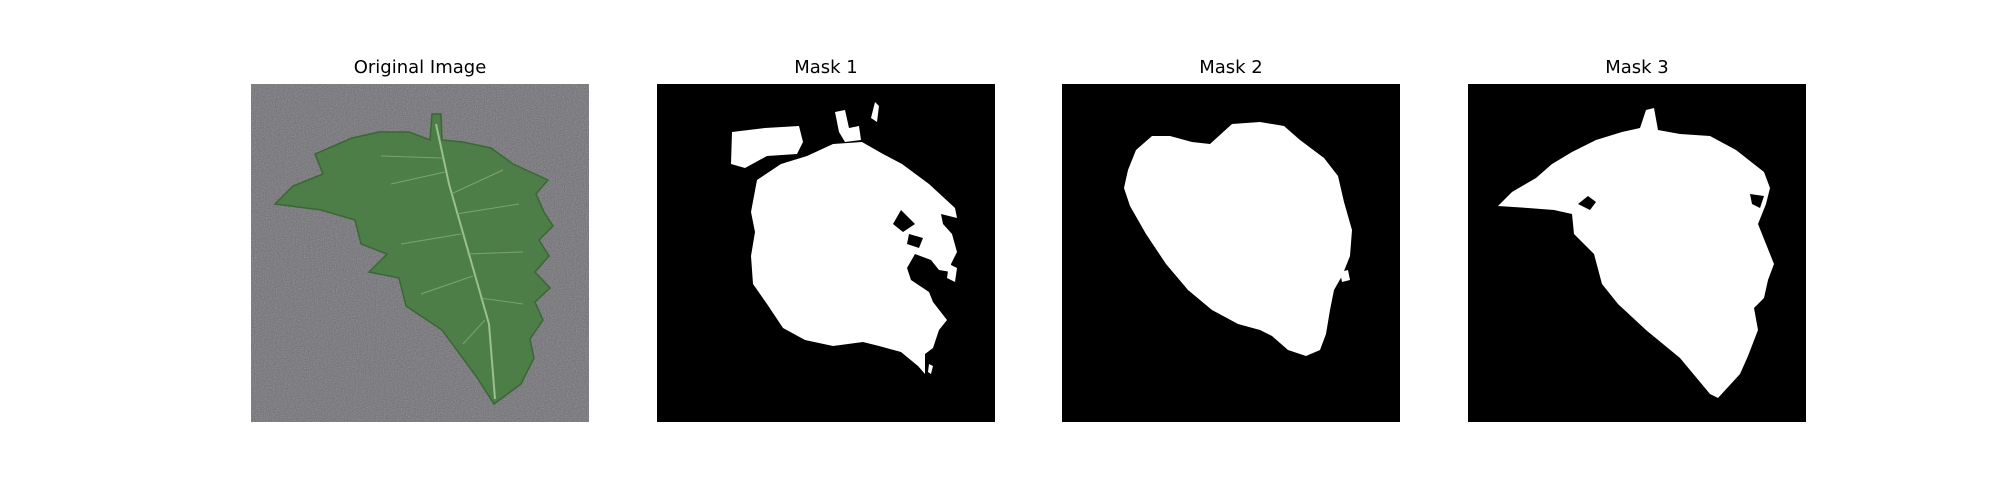 The height and width of the screenshot is (500, 2000). What do you see at coordinates (1231, 67) in the screenshot?
I see `panel-title: Mask 2` at bounding box center [1231, 67].